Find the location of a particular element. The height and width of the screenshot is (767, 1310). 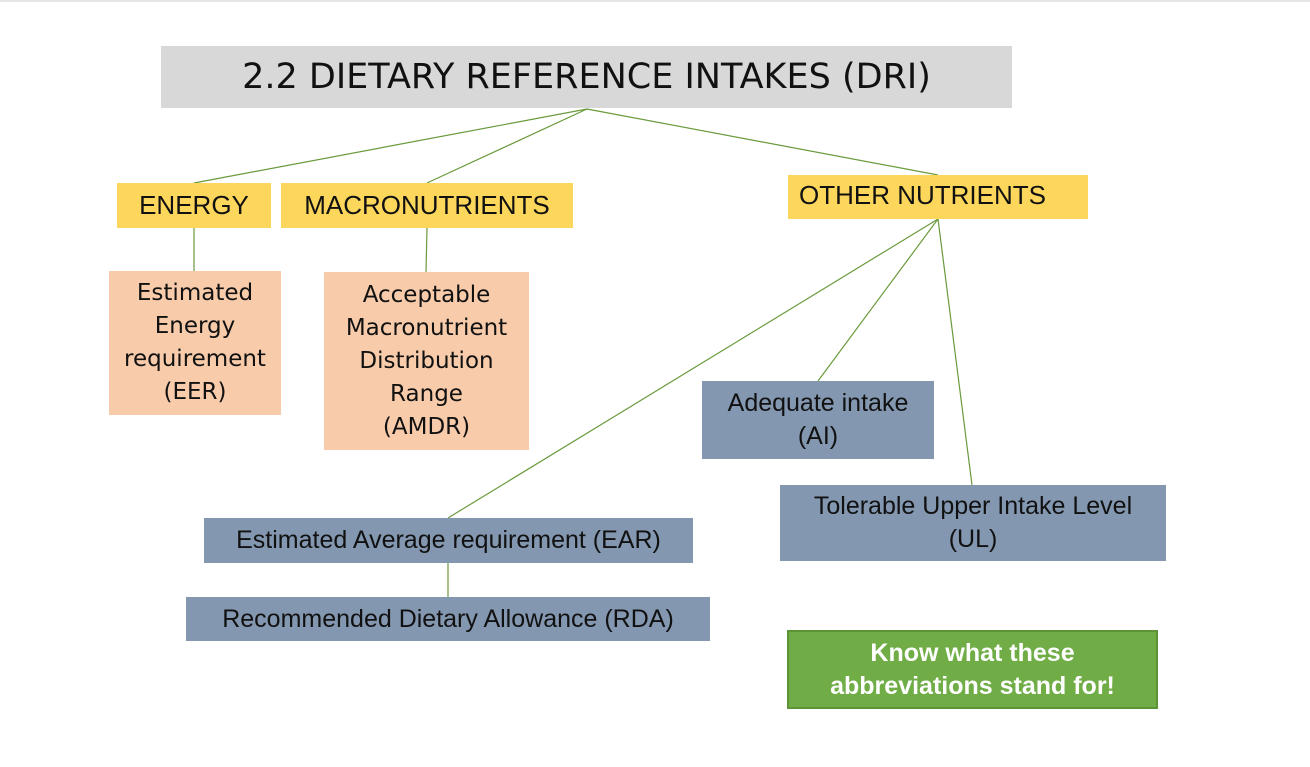

detail-ai: Adequate intake (AI) is located at coordinates (818, 420).